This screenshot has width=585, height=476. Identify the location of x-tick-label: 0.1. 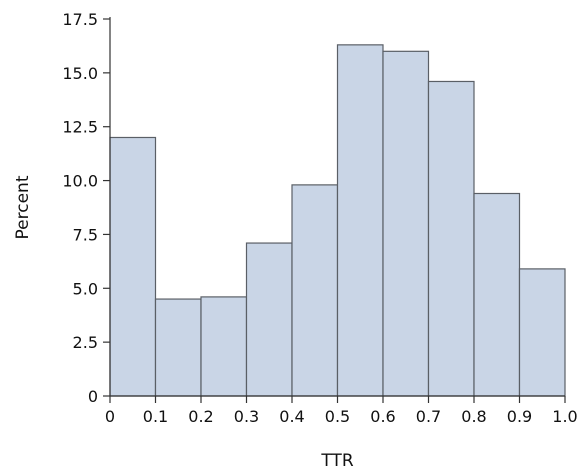
(155, 416).